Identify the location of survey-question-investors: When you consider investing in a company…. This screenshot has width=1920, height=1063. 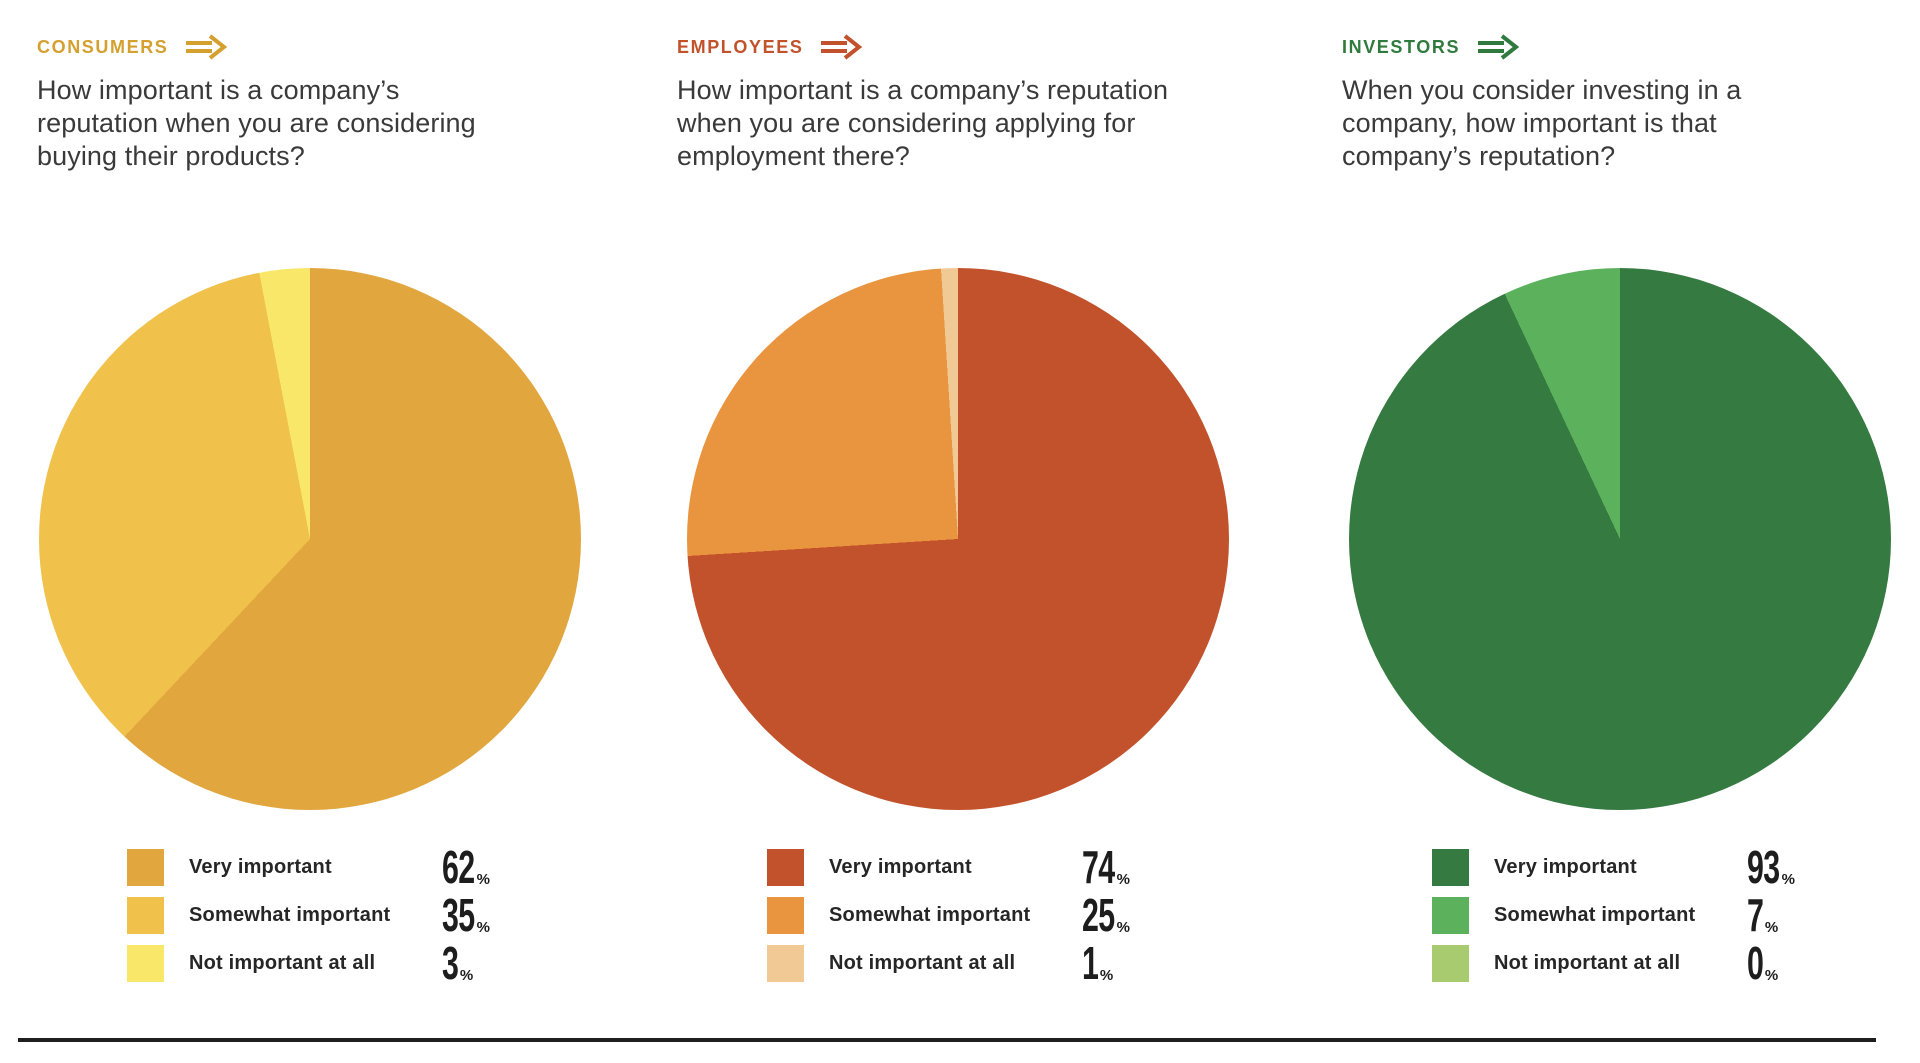
(1541, 123).